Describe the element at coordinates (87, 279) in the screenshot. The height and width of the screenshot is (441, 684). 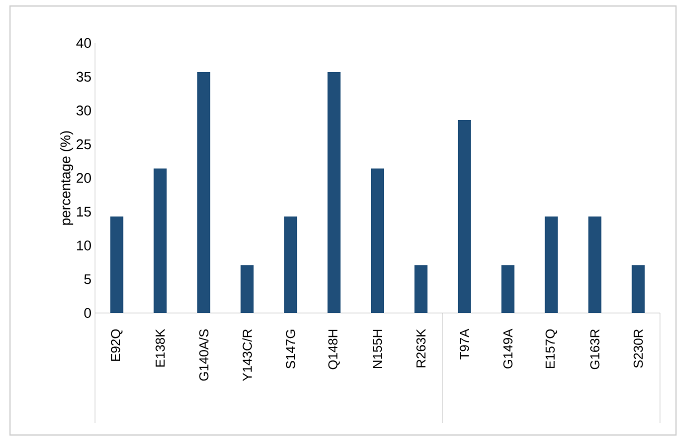
I see `y-tick-label: 5` at that location.